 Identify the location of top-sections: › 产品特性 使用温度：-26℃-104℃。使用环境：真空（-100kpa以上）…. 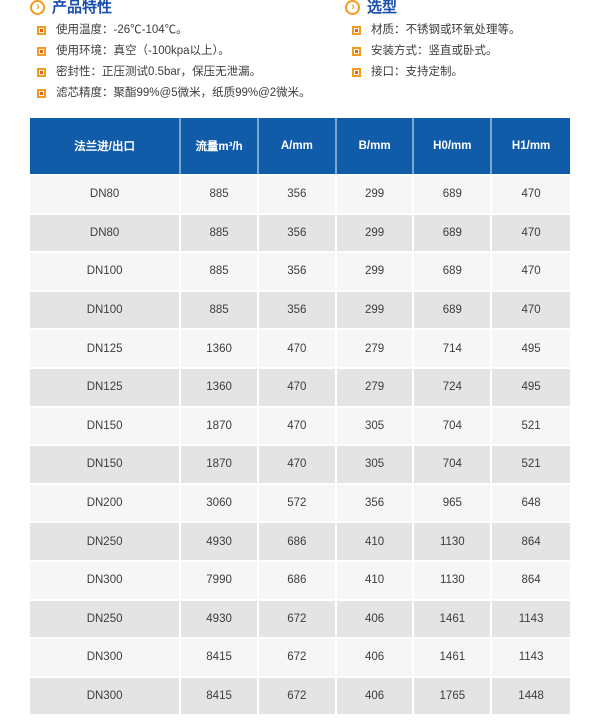
(300, 50).